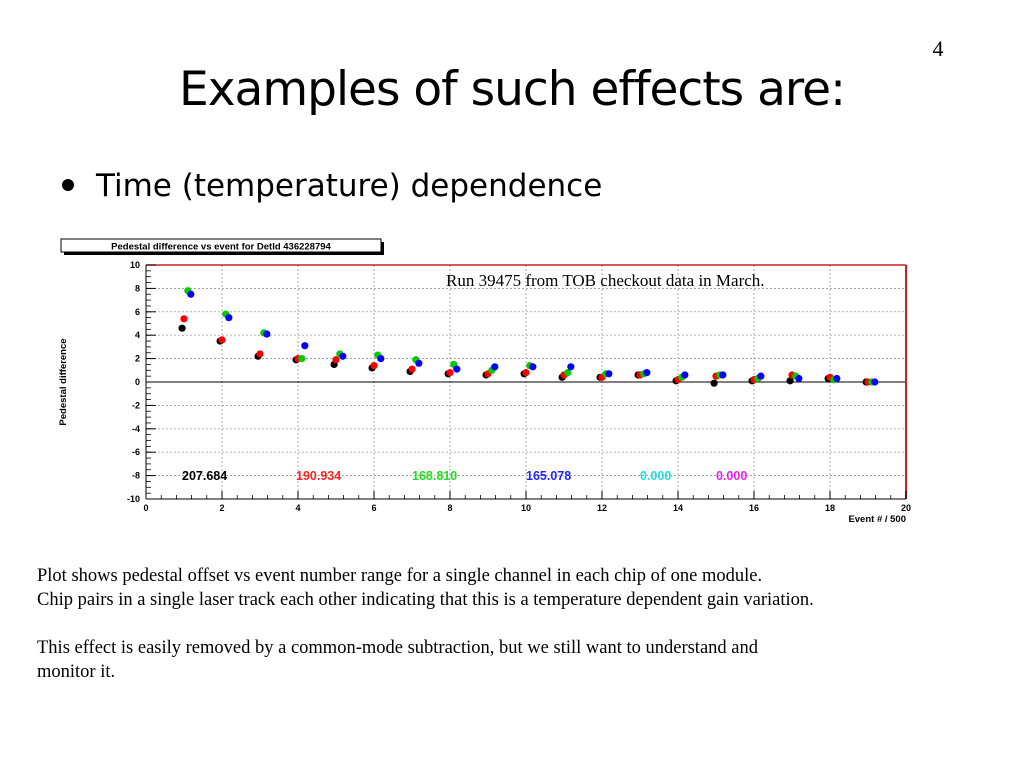 This screenshot has height=768, width=1024. Describe the element at coordinates (938, 48) in the screenshot. I see `slide-number: 4` at that location.